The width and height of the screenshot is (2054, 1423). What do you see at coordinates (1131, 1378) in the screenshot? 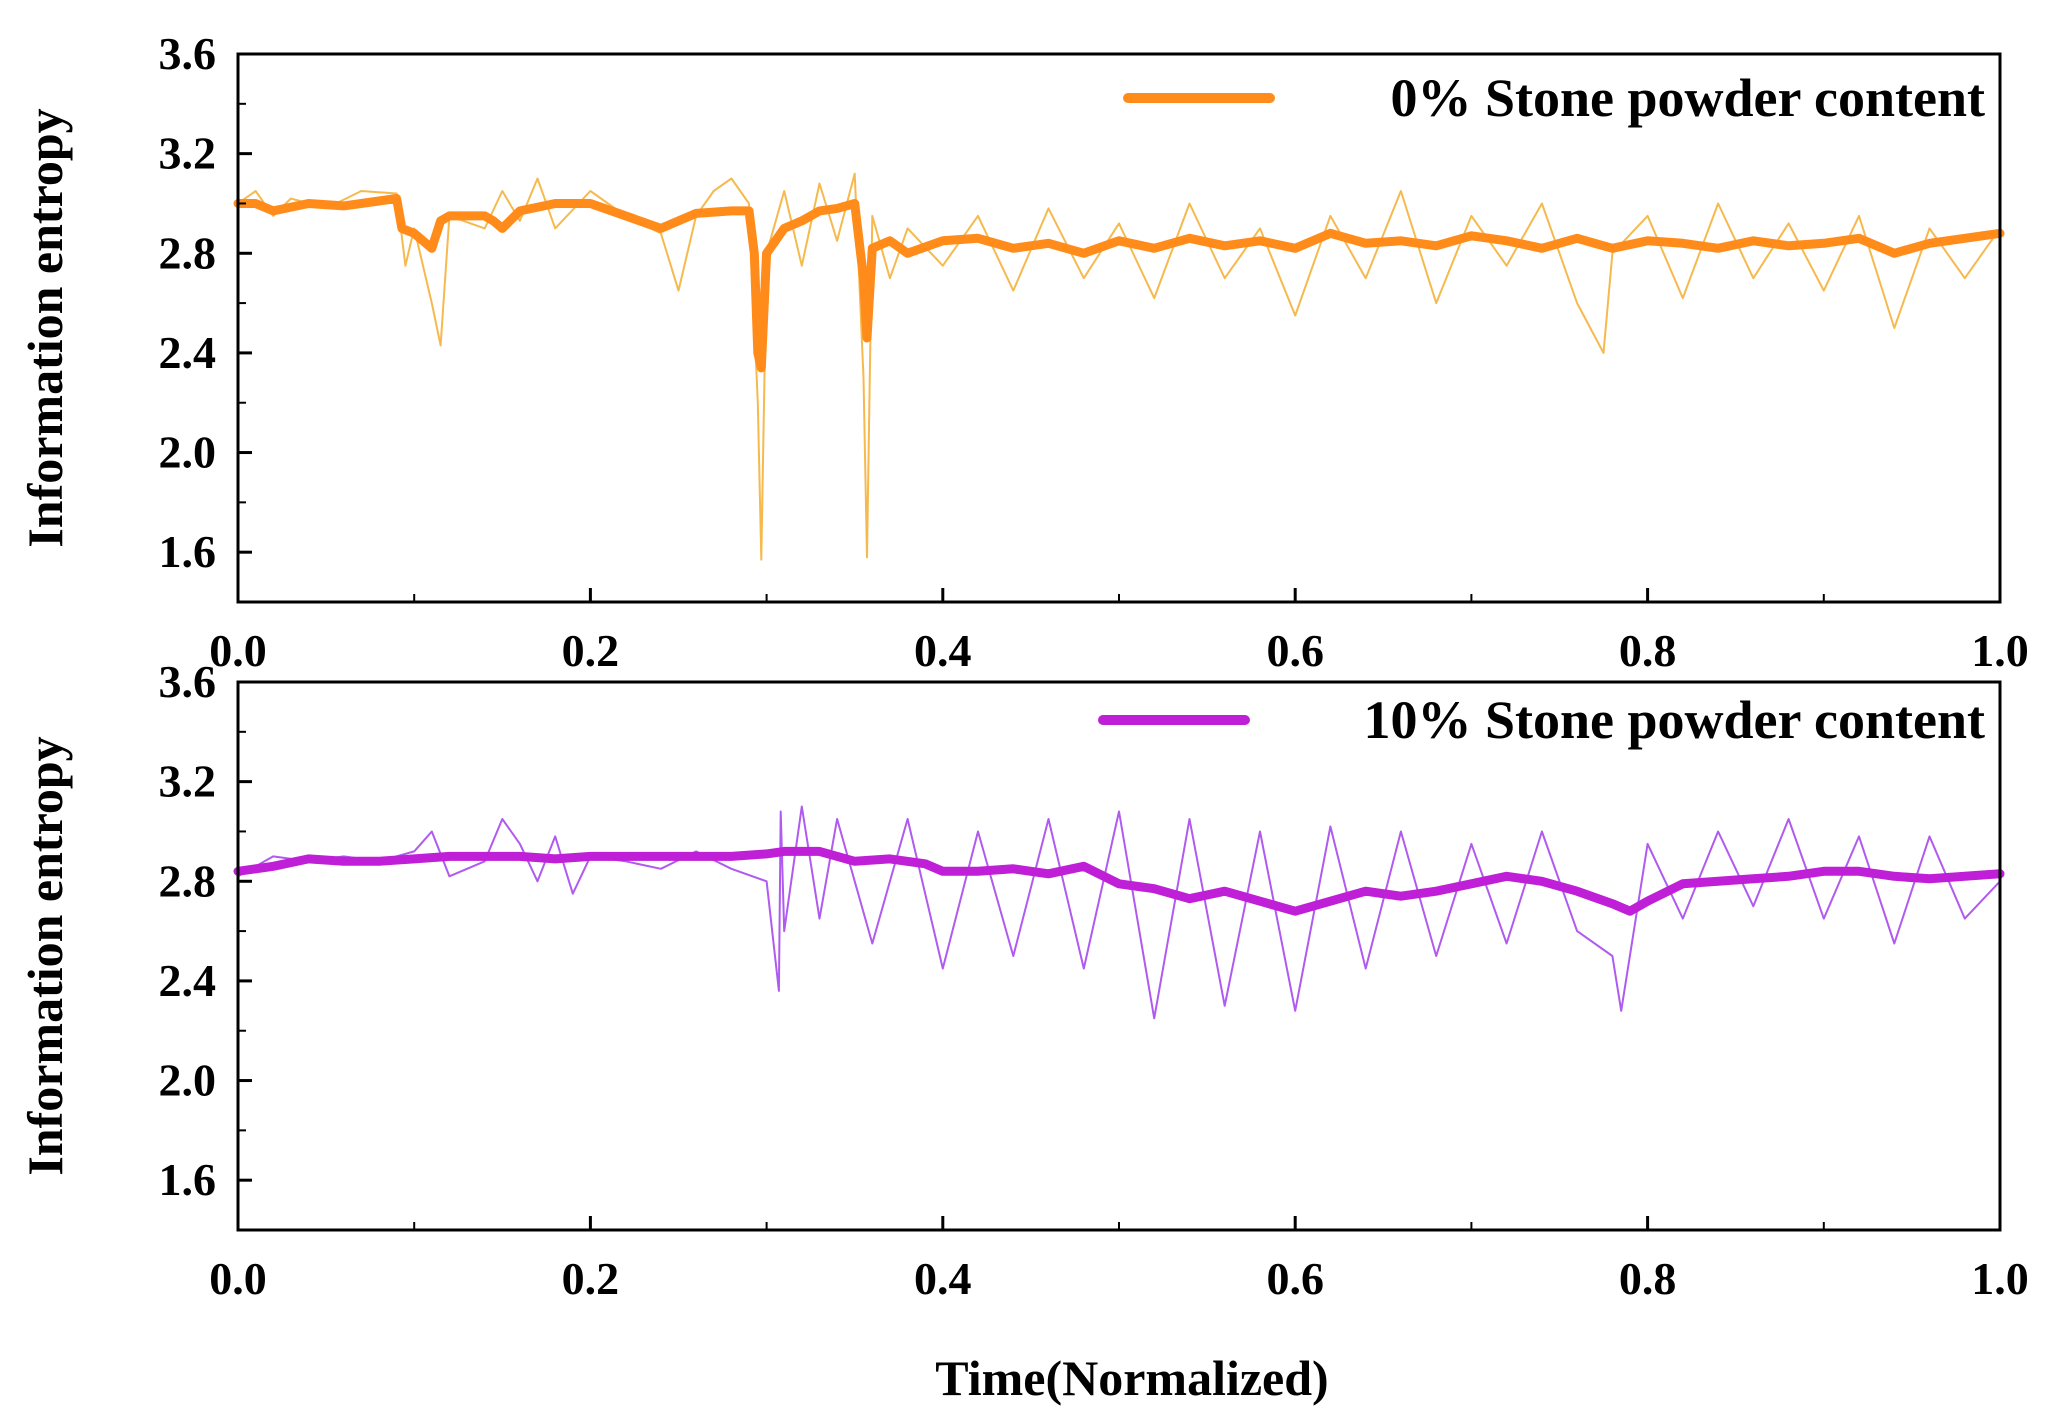
I see `x-axis-title: Time(Normalized)` at bounding box center [1131, 1378].